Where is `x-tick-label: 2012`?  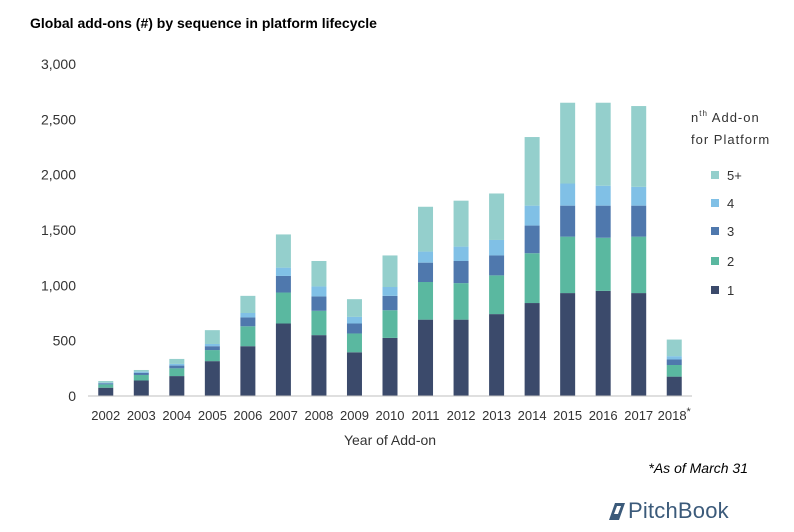 x-tick-label: 2012 is located at coordinates (461, 415).